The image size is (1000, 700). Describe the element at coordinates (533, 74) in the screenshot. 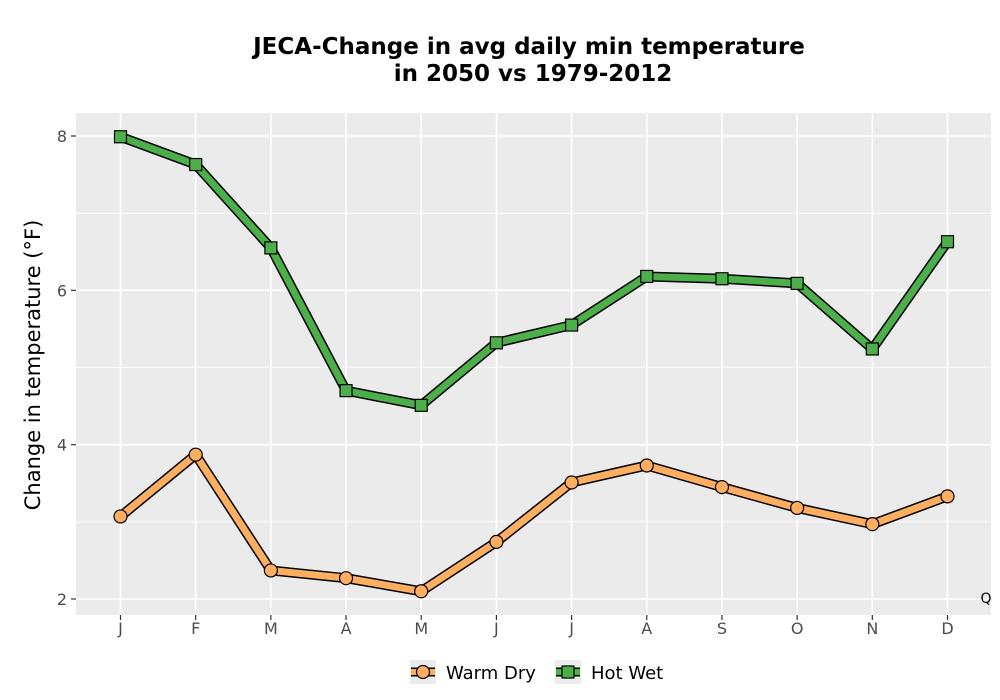

I see `chart-title-line2: in 2050 vs 1979-2012` at that location.